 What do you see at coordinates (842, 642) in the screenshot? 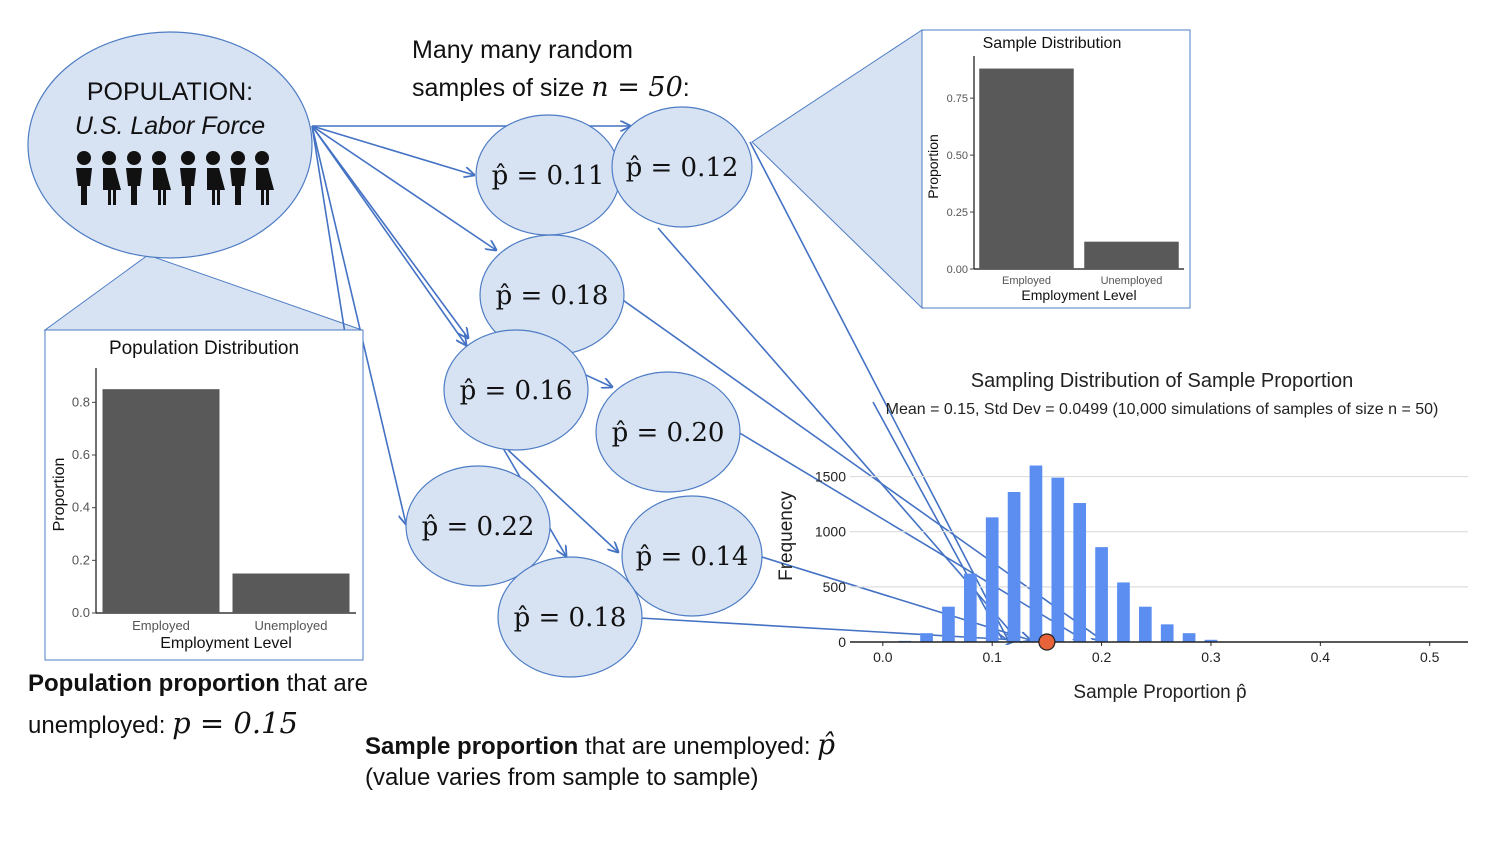
I see `y-tick-label: 0` at bounding box center [842, 642].